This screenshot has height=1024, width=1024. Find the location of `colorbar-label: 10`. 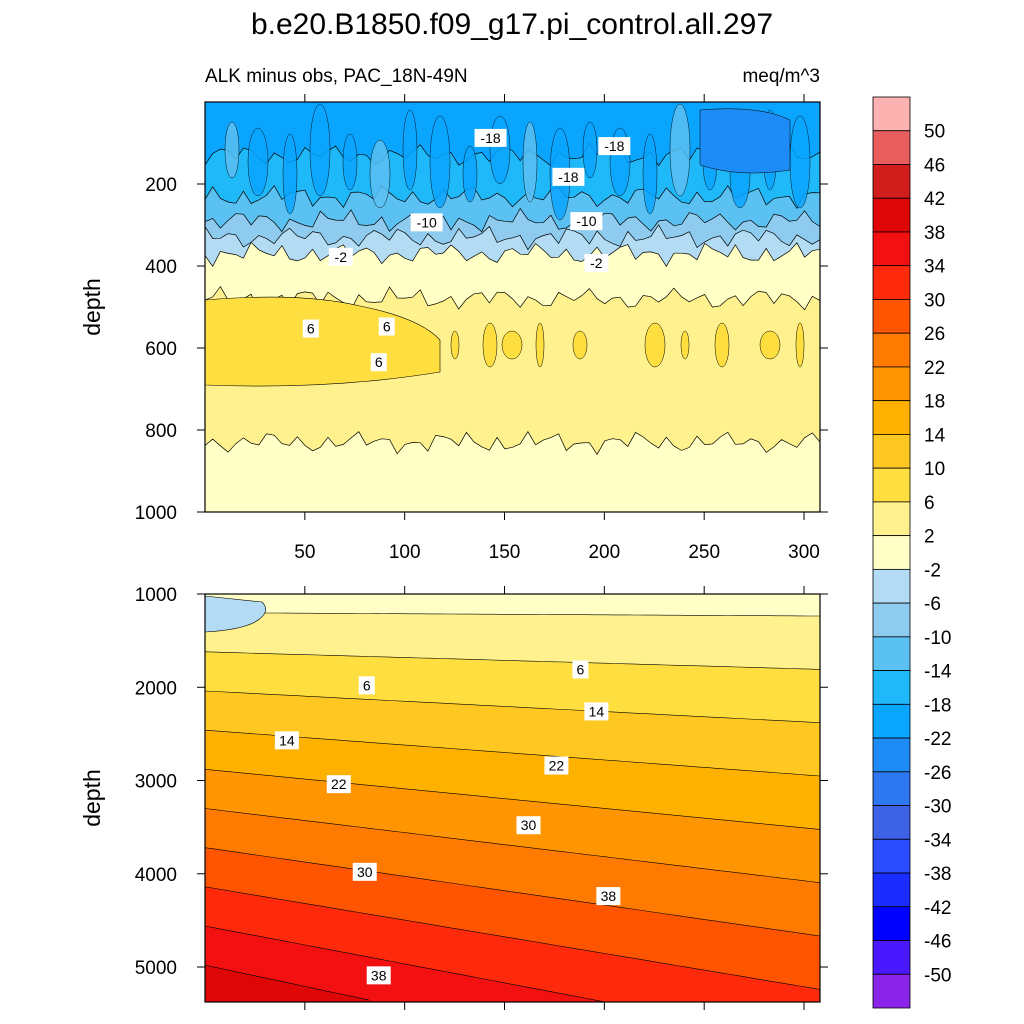

colorbar-label: 10 is located at coordinates (934, 469).